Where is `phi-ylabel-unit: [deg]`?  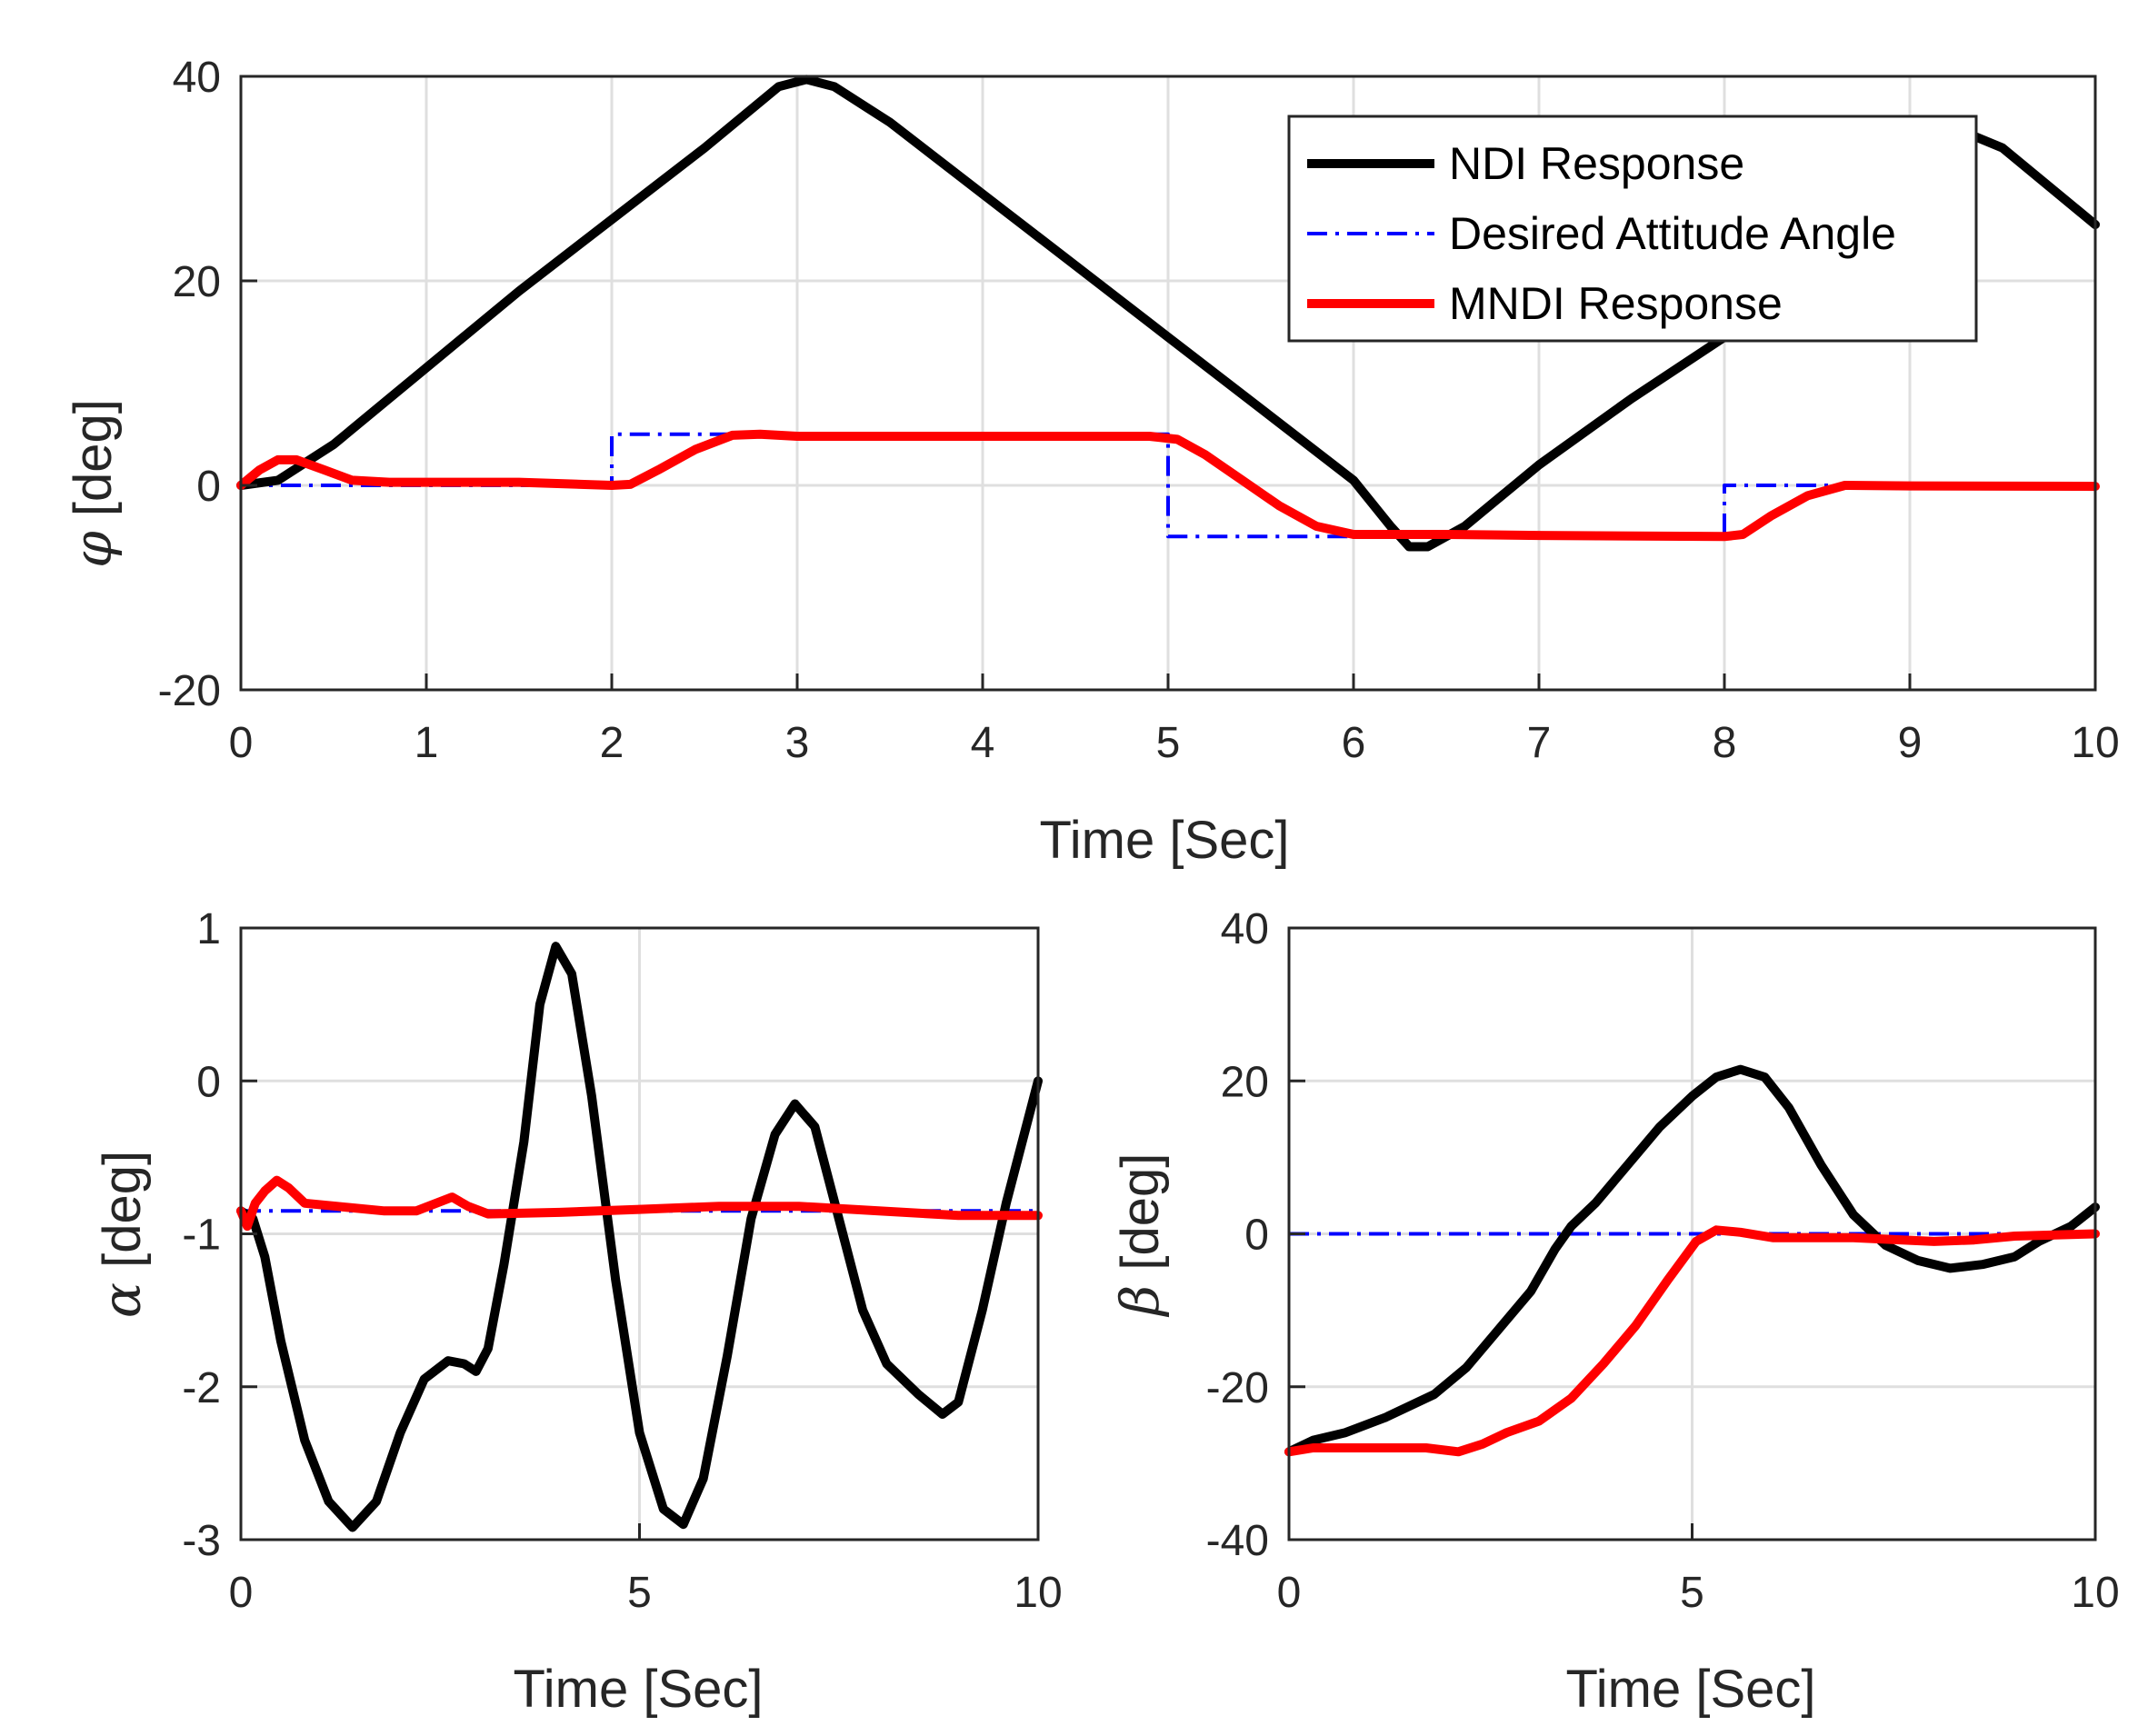 phi-ylabel-unit: [deg] is located at coordinates (94, 457).